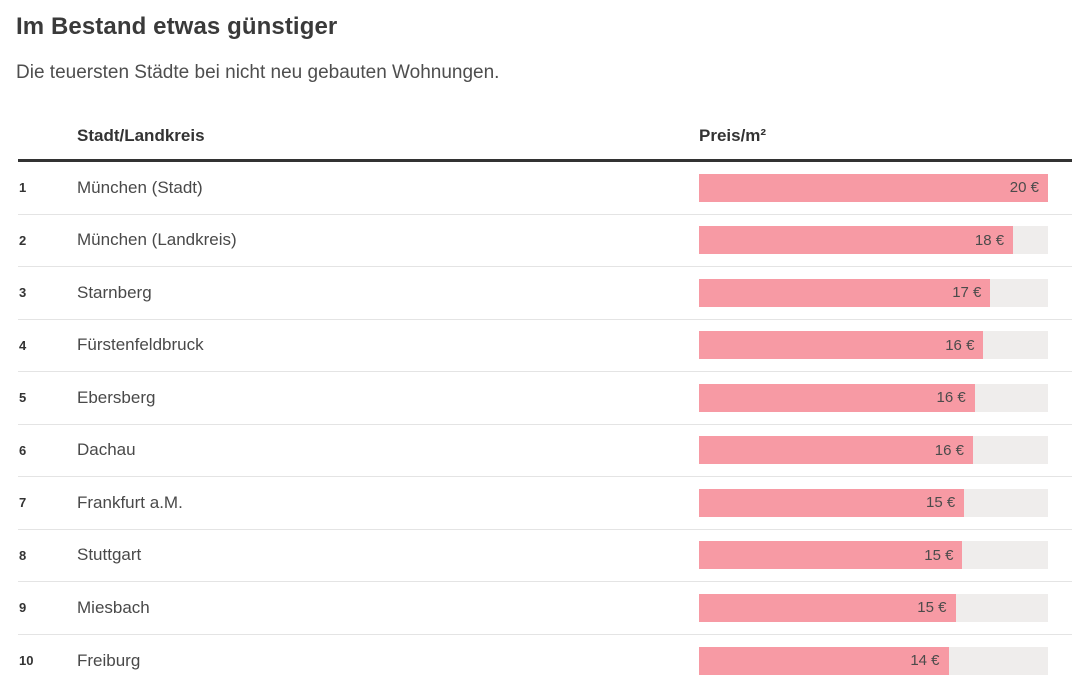 The width and height of the screenshot is (1080, 699). I want to click on table-row: 9 Miesbach 15 €, so click(545, 608).